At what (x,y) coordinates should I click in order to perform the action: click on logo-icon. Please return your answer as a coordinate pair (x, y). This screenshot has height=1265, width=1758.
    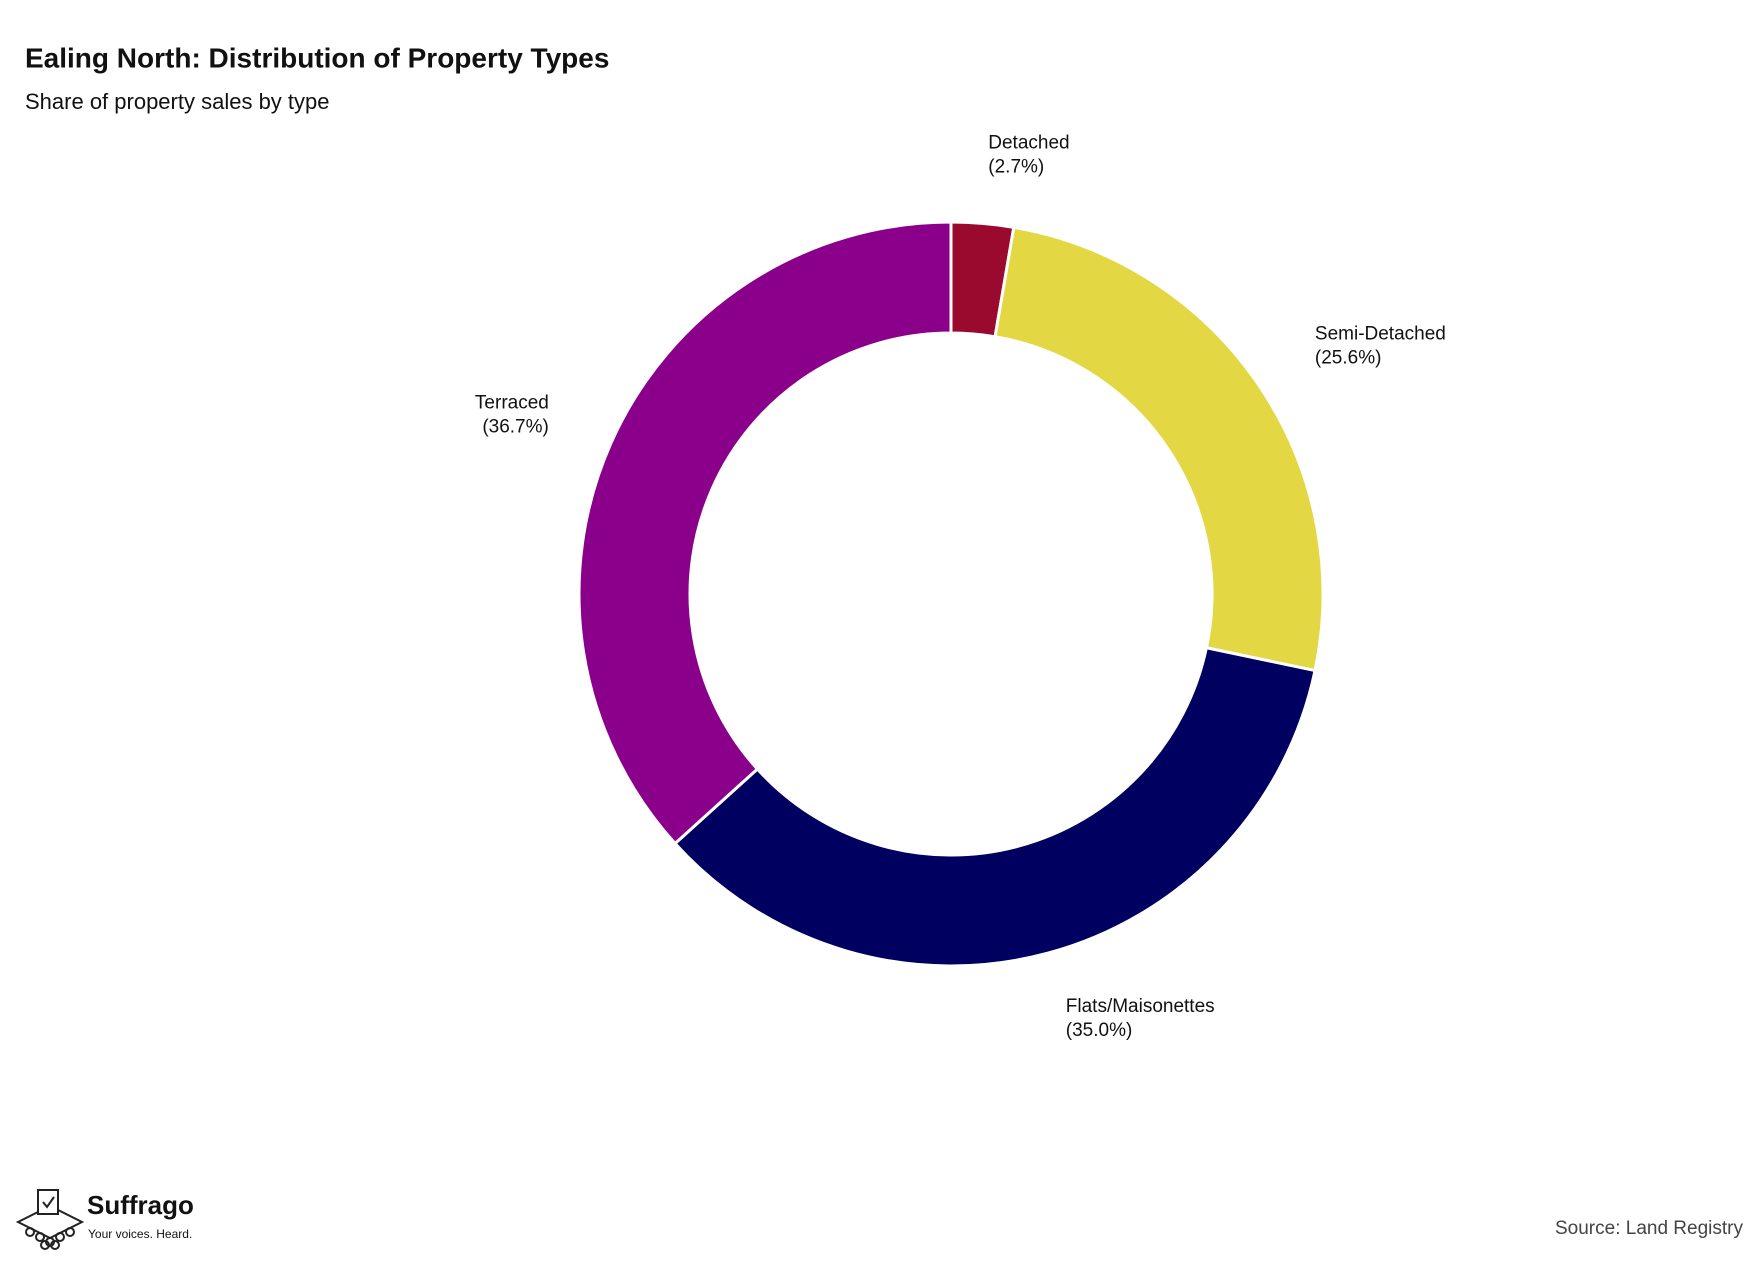
    Looking at the image, I should click on (50, 1219).